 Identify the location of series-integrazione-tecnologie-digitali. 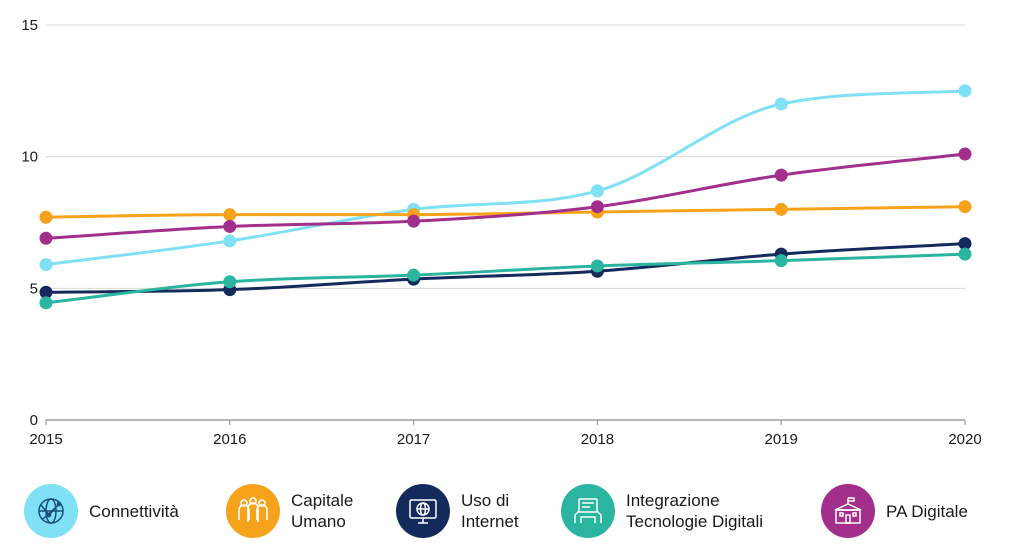
(505, 278).